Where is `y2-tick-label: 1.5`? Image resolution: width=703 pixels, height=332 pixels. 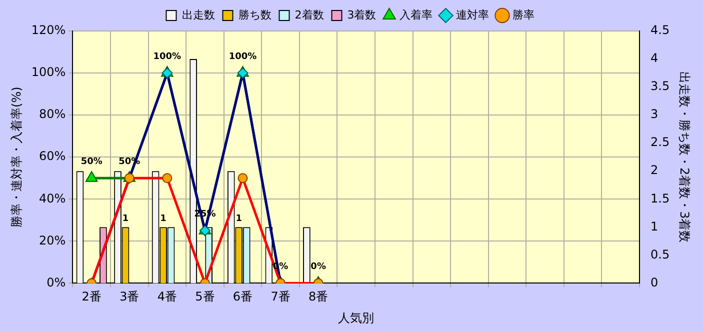
y2-tick-label: 1.5 is located at coordinates (660, 198).